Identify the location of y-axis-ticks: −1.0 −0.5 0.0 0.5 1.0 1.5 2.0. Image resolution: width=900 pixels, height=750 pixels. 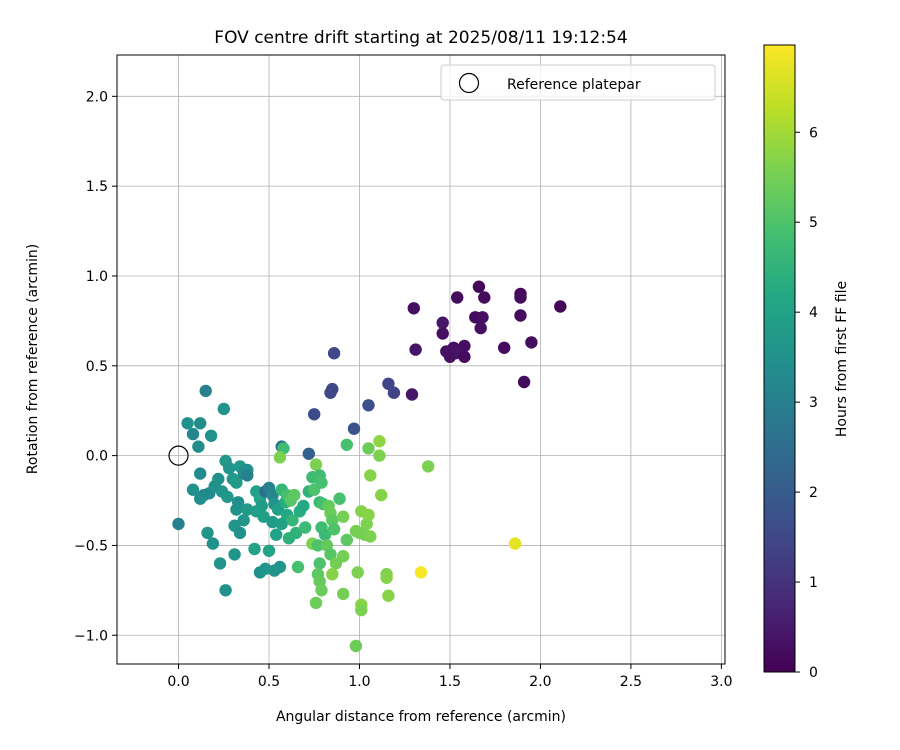
(95, 366).